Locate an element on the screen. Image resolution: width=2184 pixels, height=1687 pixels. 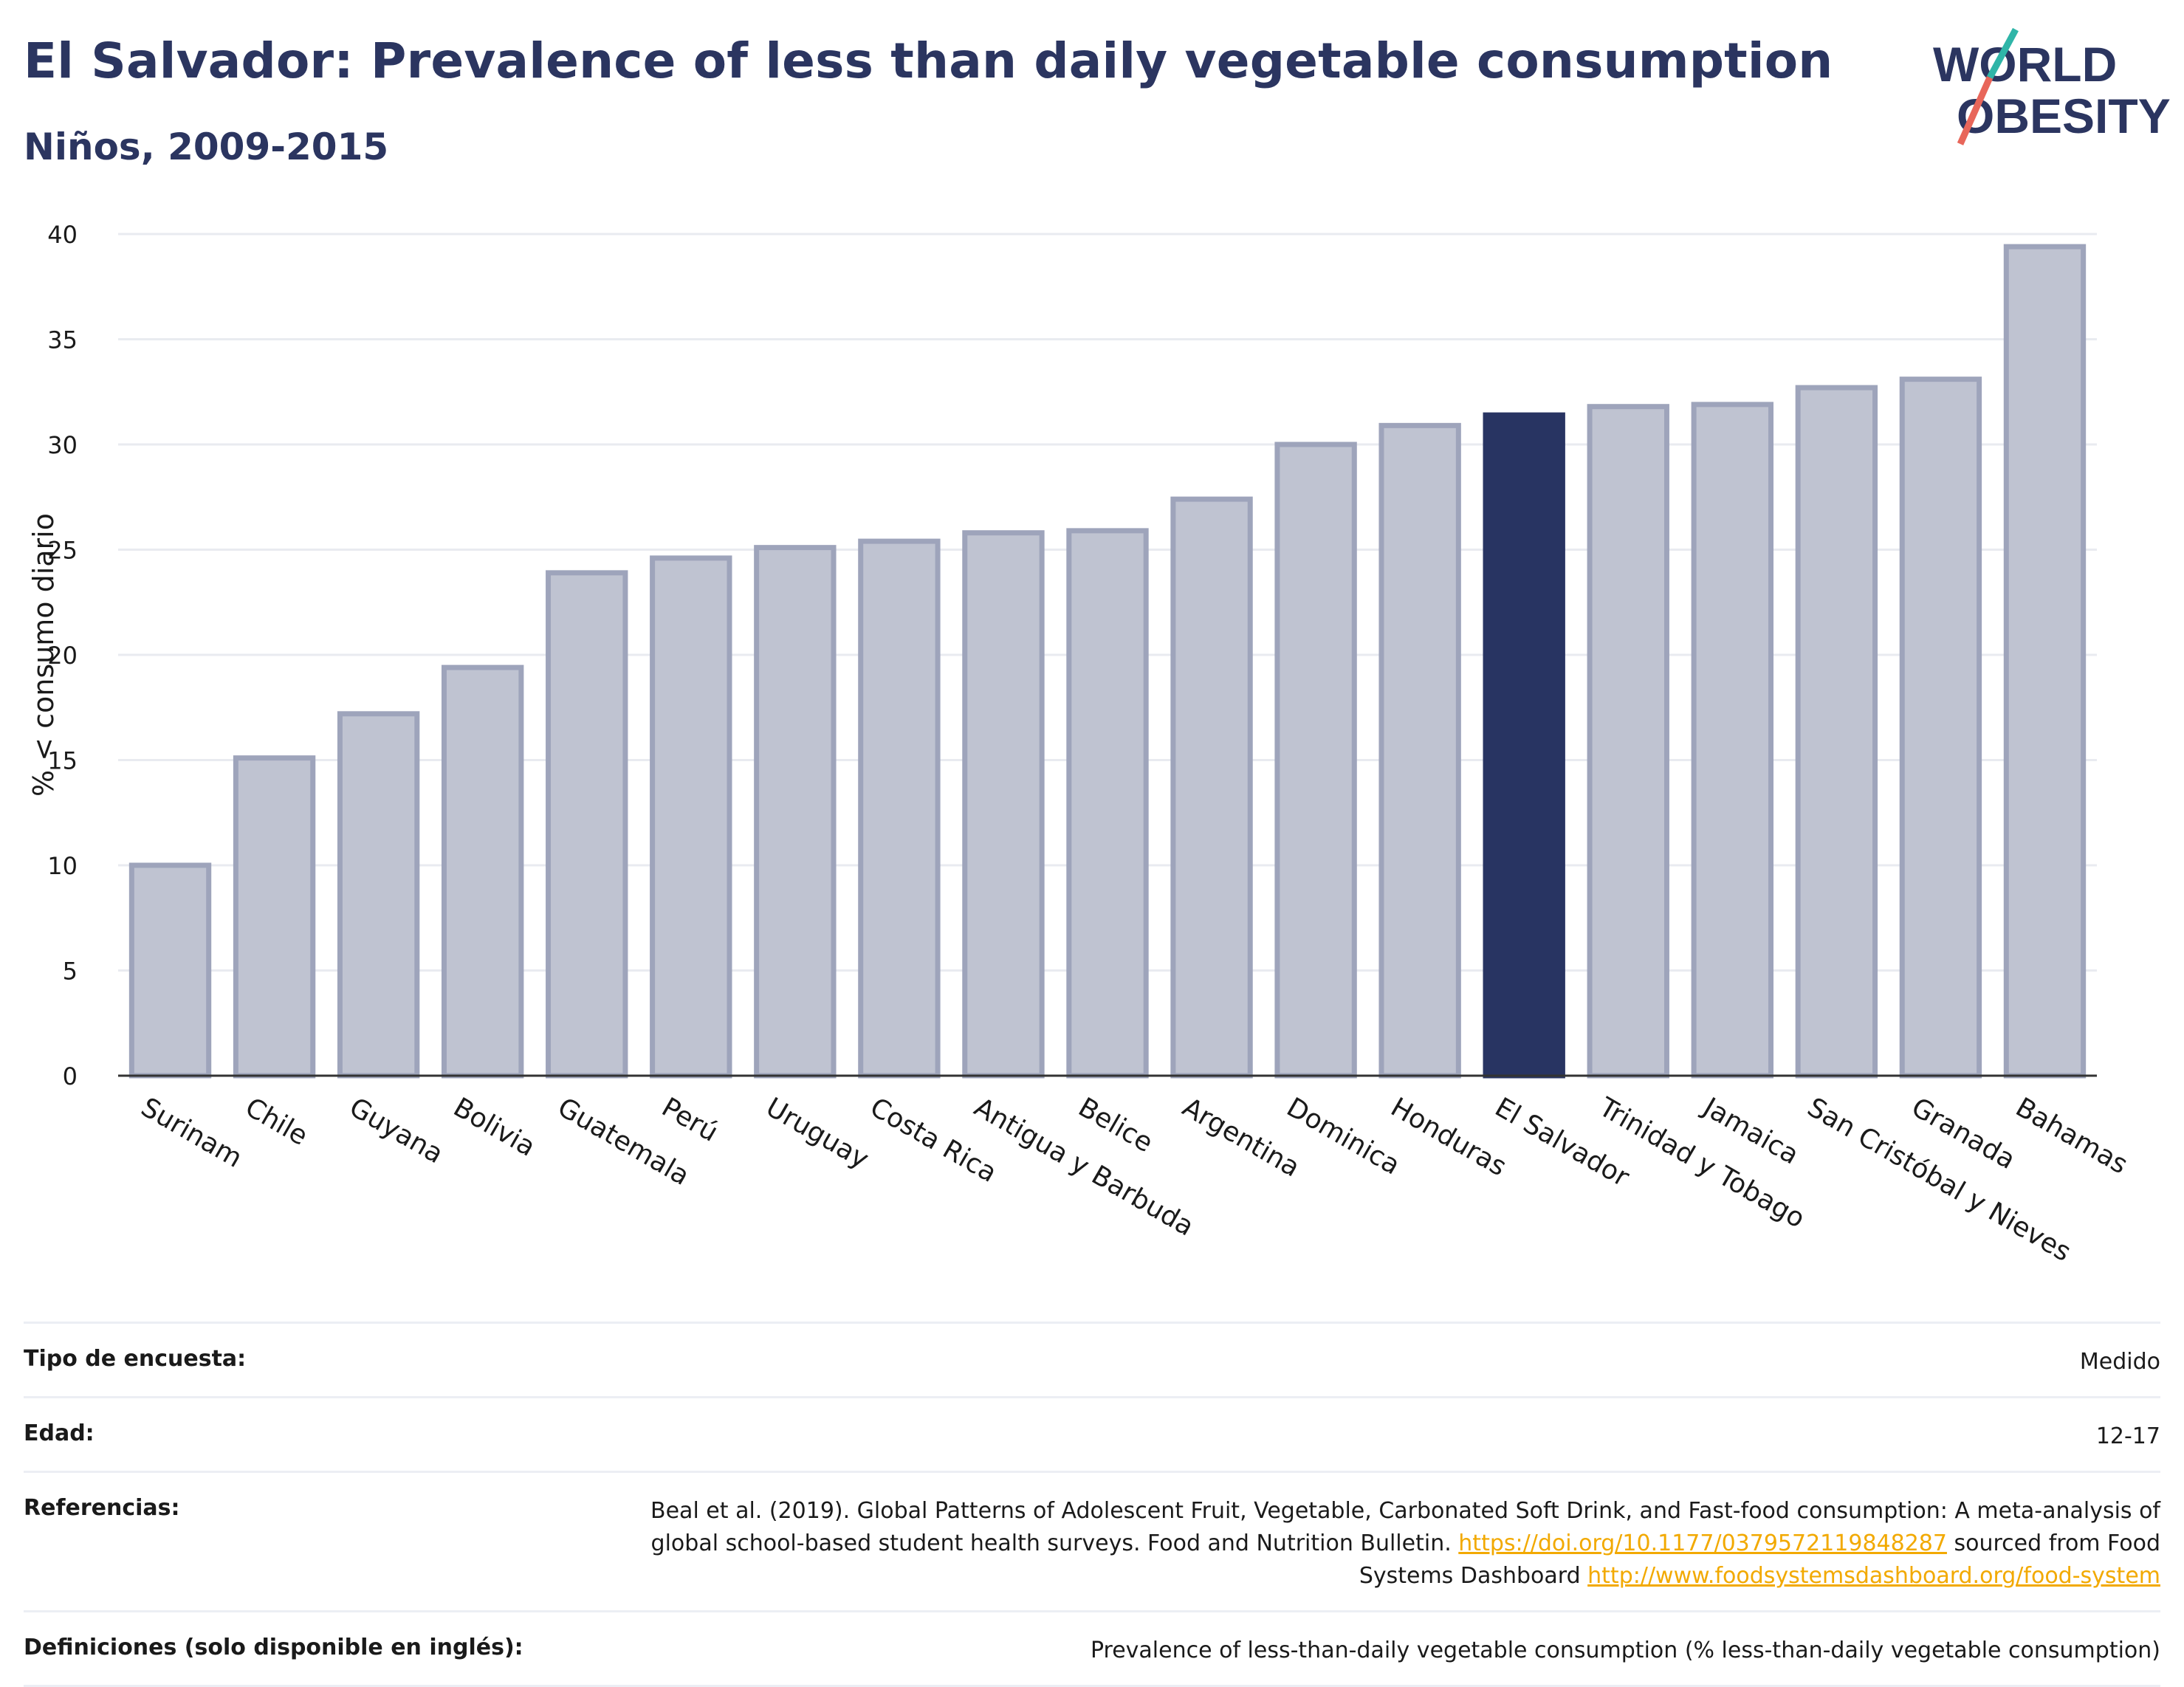
bar-costa-rica is located at coordinates (900, 808).